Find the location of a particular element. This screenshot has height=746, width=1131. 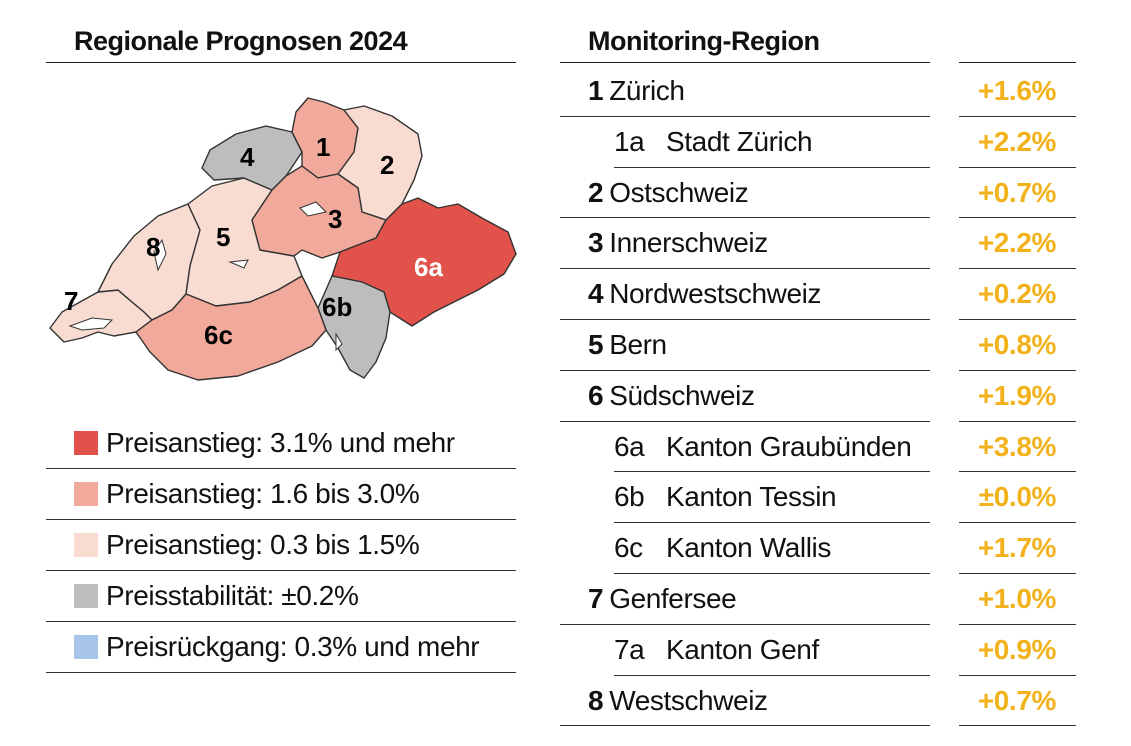

legend-item: Preisanstieg: 3.1% und mehr is located at coordinates (281, 443).